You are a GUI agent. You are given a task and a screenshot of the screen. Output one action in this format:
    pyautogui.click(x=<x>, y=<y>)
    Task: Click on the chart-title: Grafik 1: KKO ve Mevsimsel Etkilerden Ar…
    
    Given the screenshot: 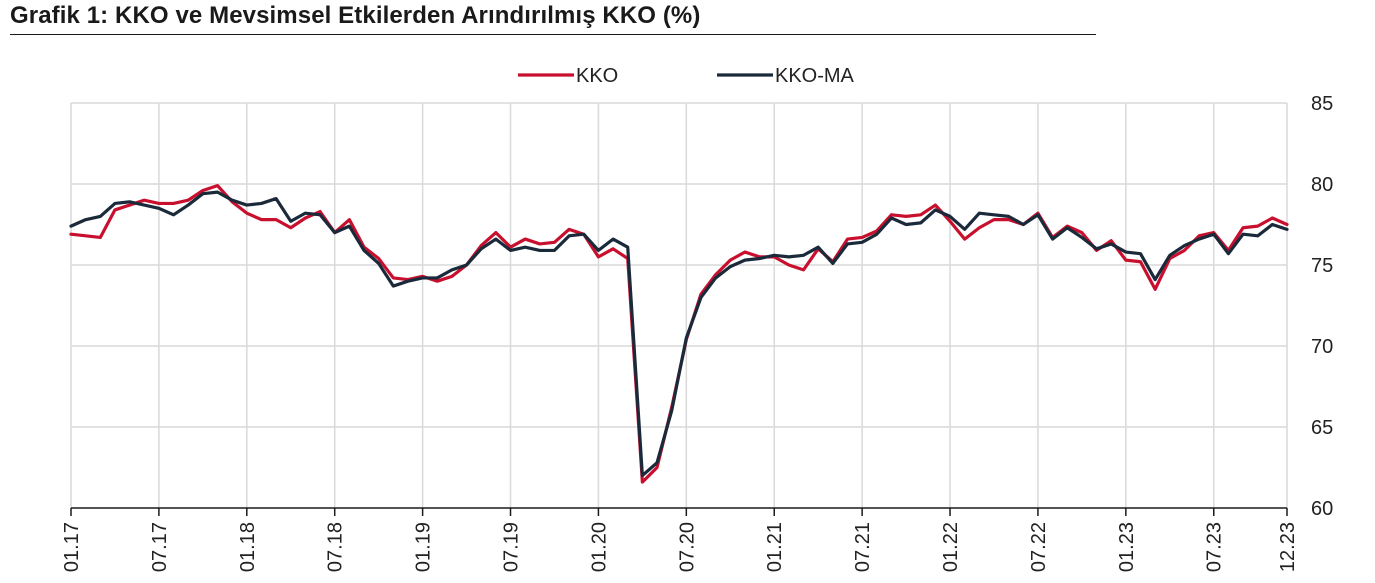 What is the action you would take?
    pyautogui.click(x=355, y=15)
    